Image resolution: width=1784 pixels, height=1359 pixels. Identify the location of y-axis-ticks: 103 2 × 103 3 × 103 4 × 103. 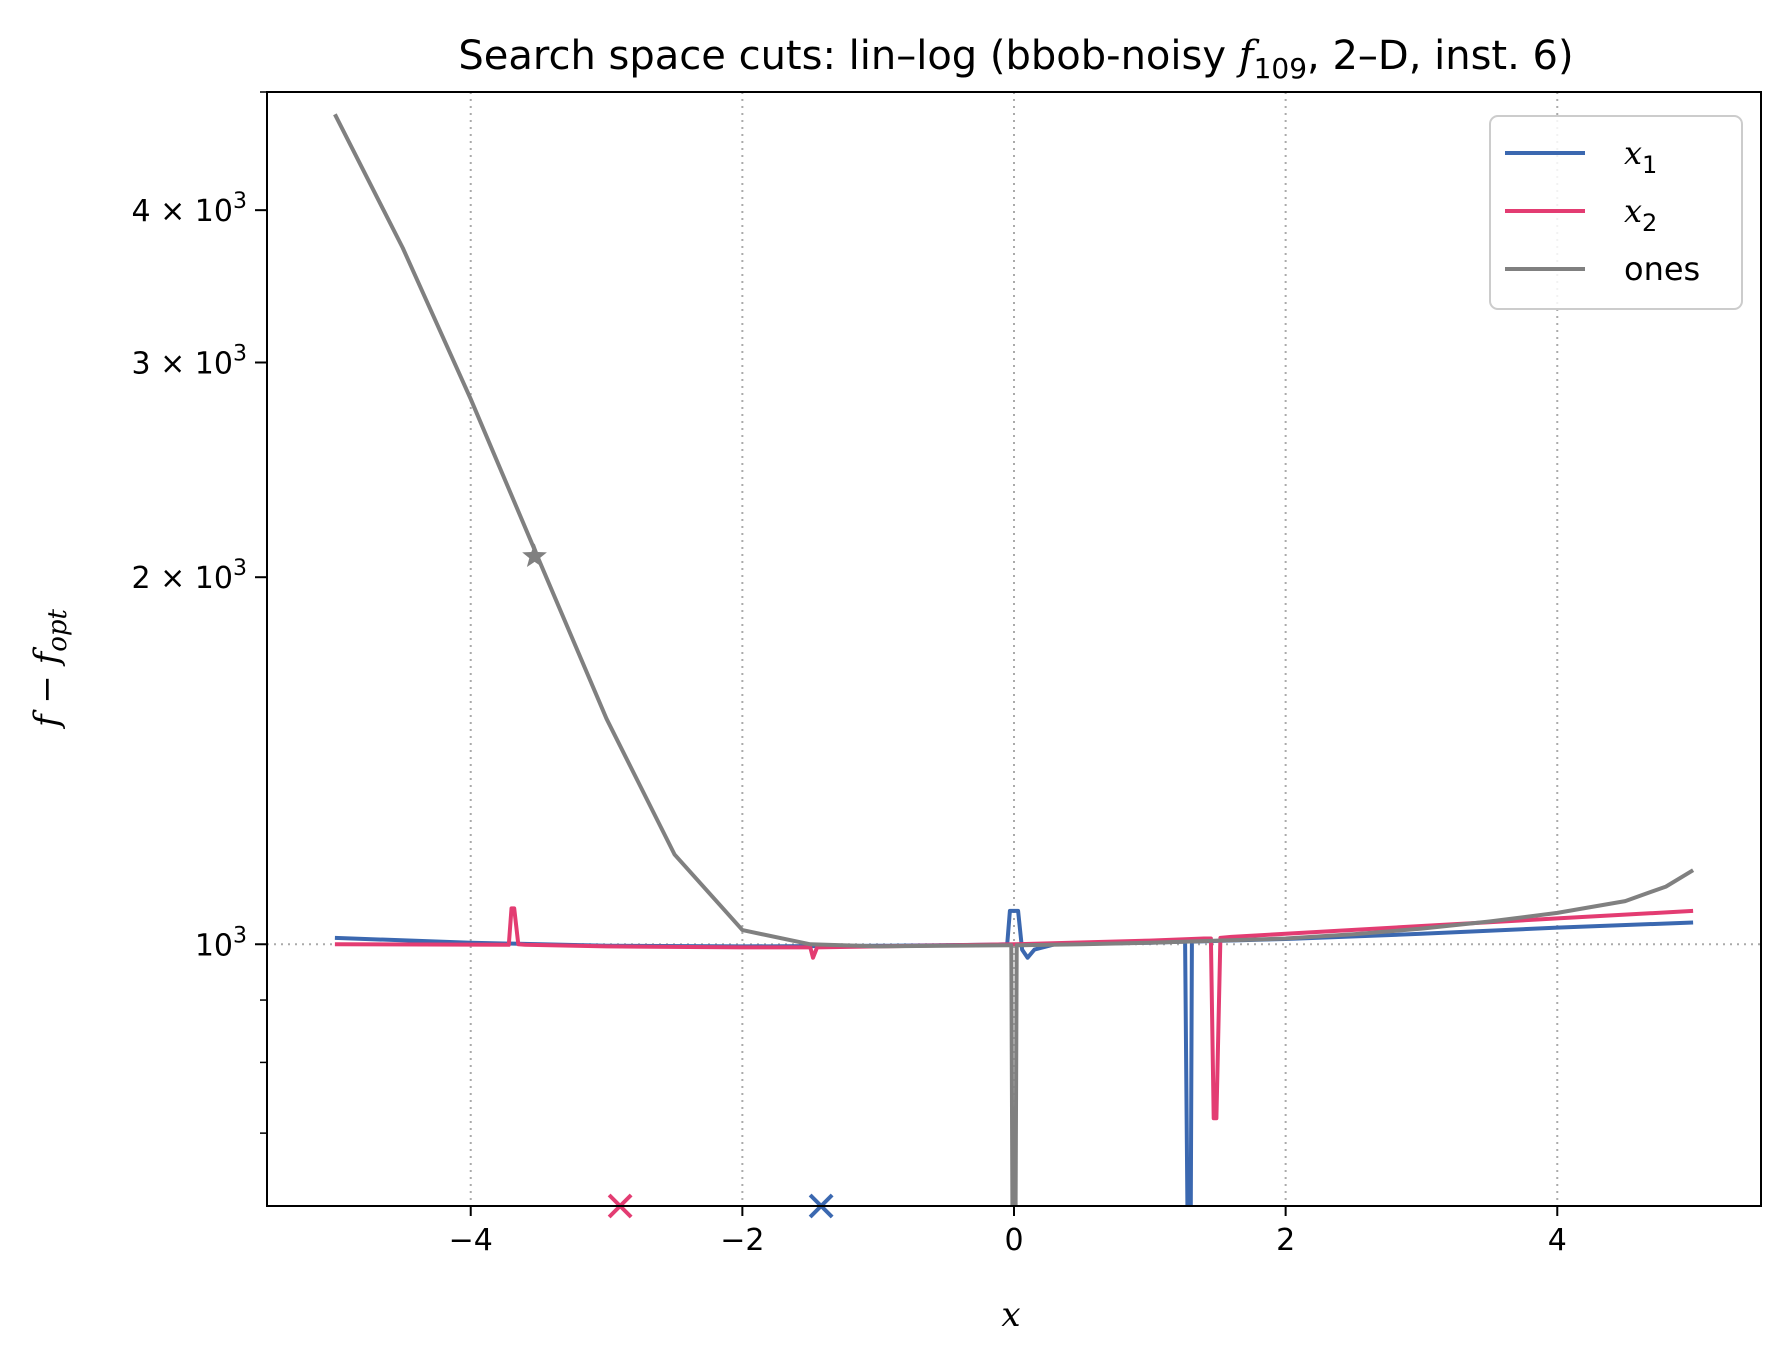
(199, 612).